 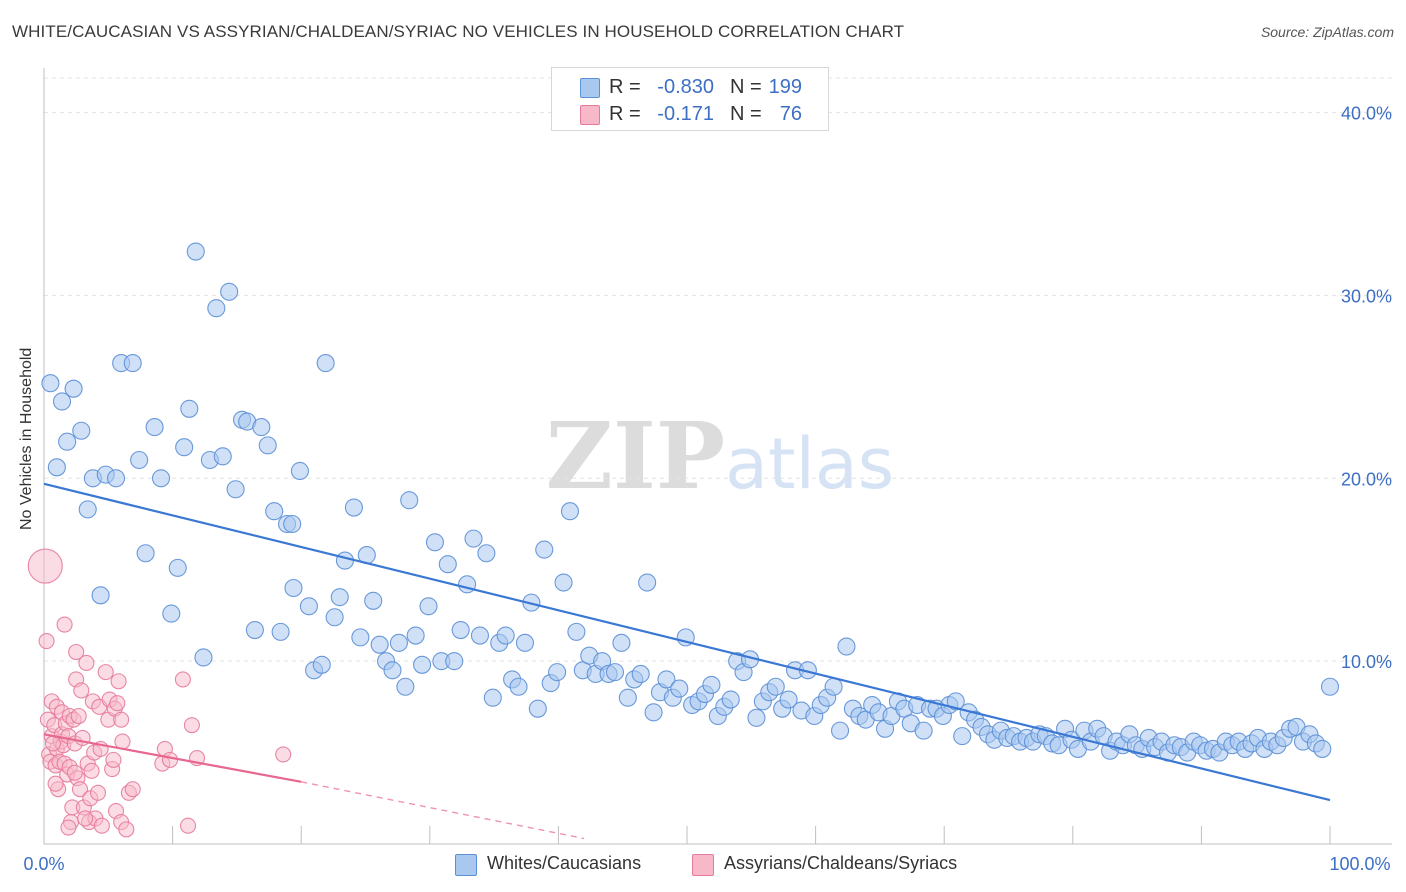 I want to click on stats-row-assyrians: R = -0.171 N = 76, so click(x=690, y=114).